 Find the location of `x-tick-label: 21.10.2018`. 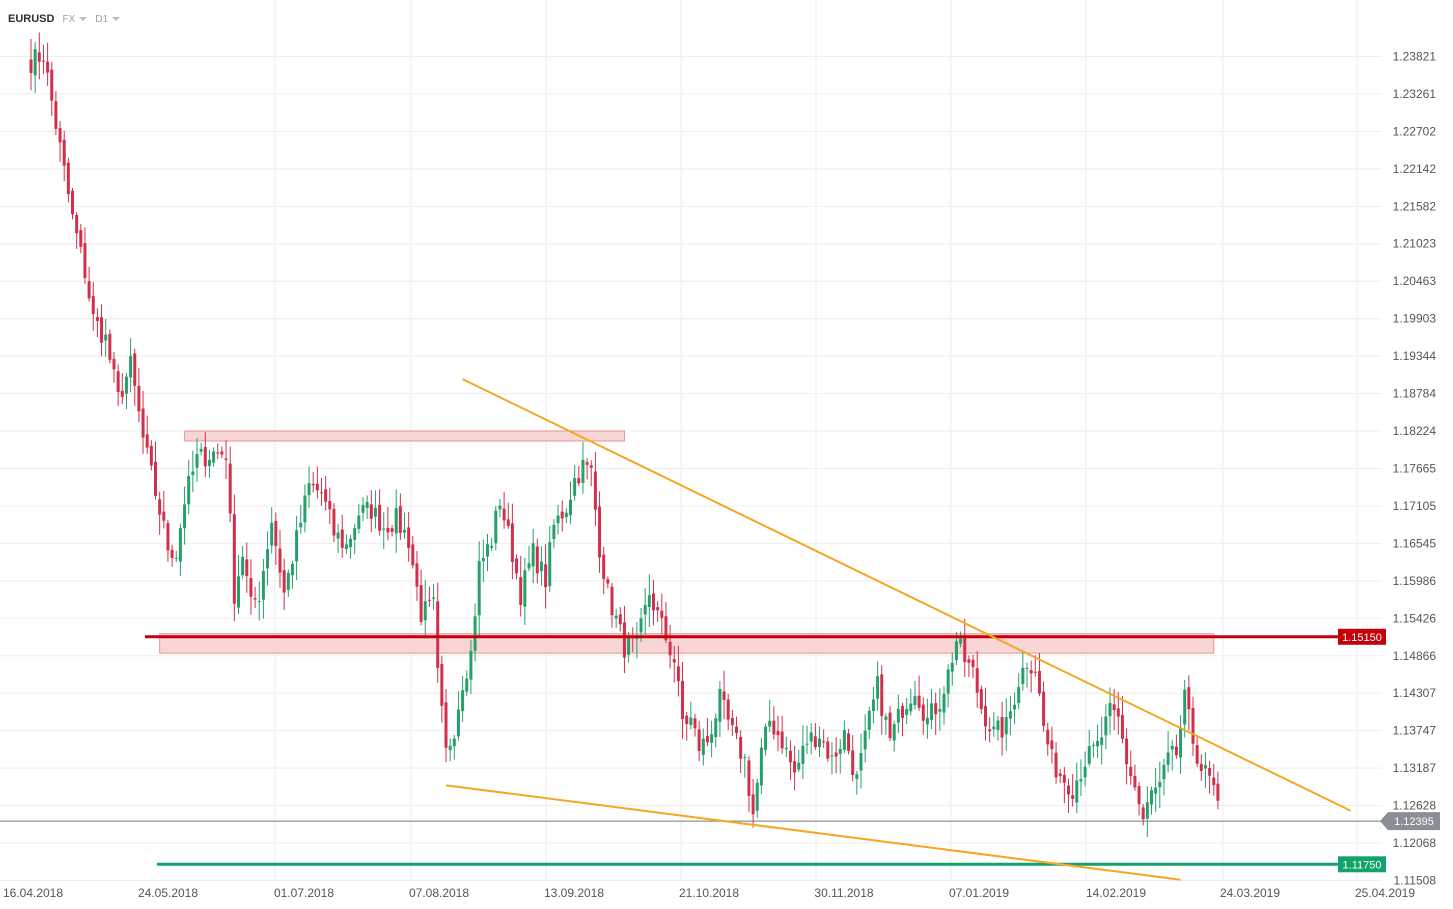

x-tick-label: 21.10.2018 is located at coordinates (709, 893).